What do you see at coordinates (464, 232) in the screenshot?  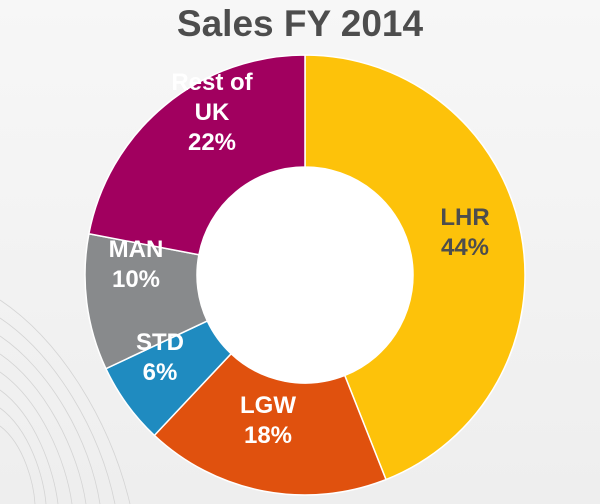 I see `slice-label-lhr: LHR 44%` at bounding box center [464, 232].